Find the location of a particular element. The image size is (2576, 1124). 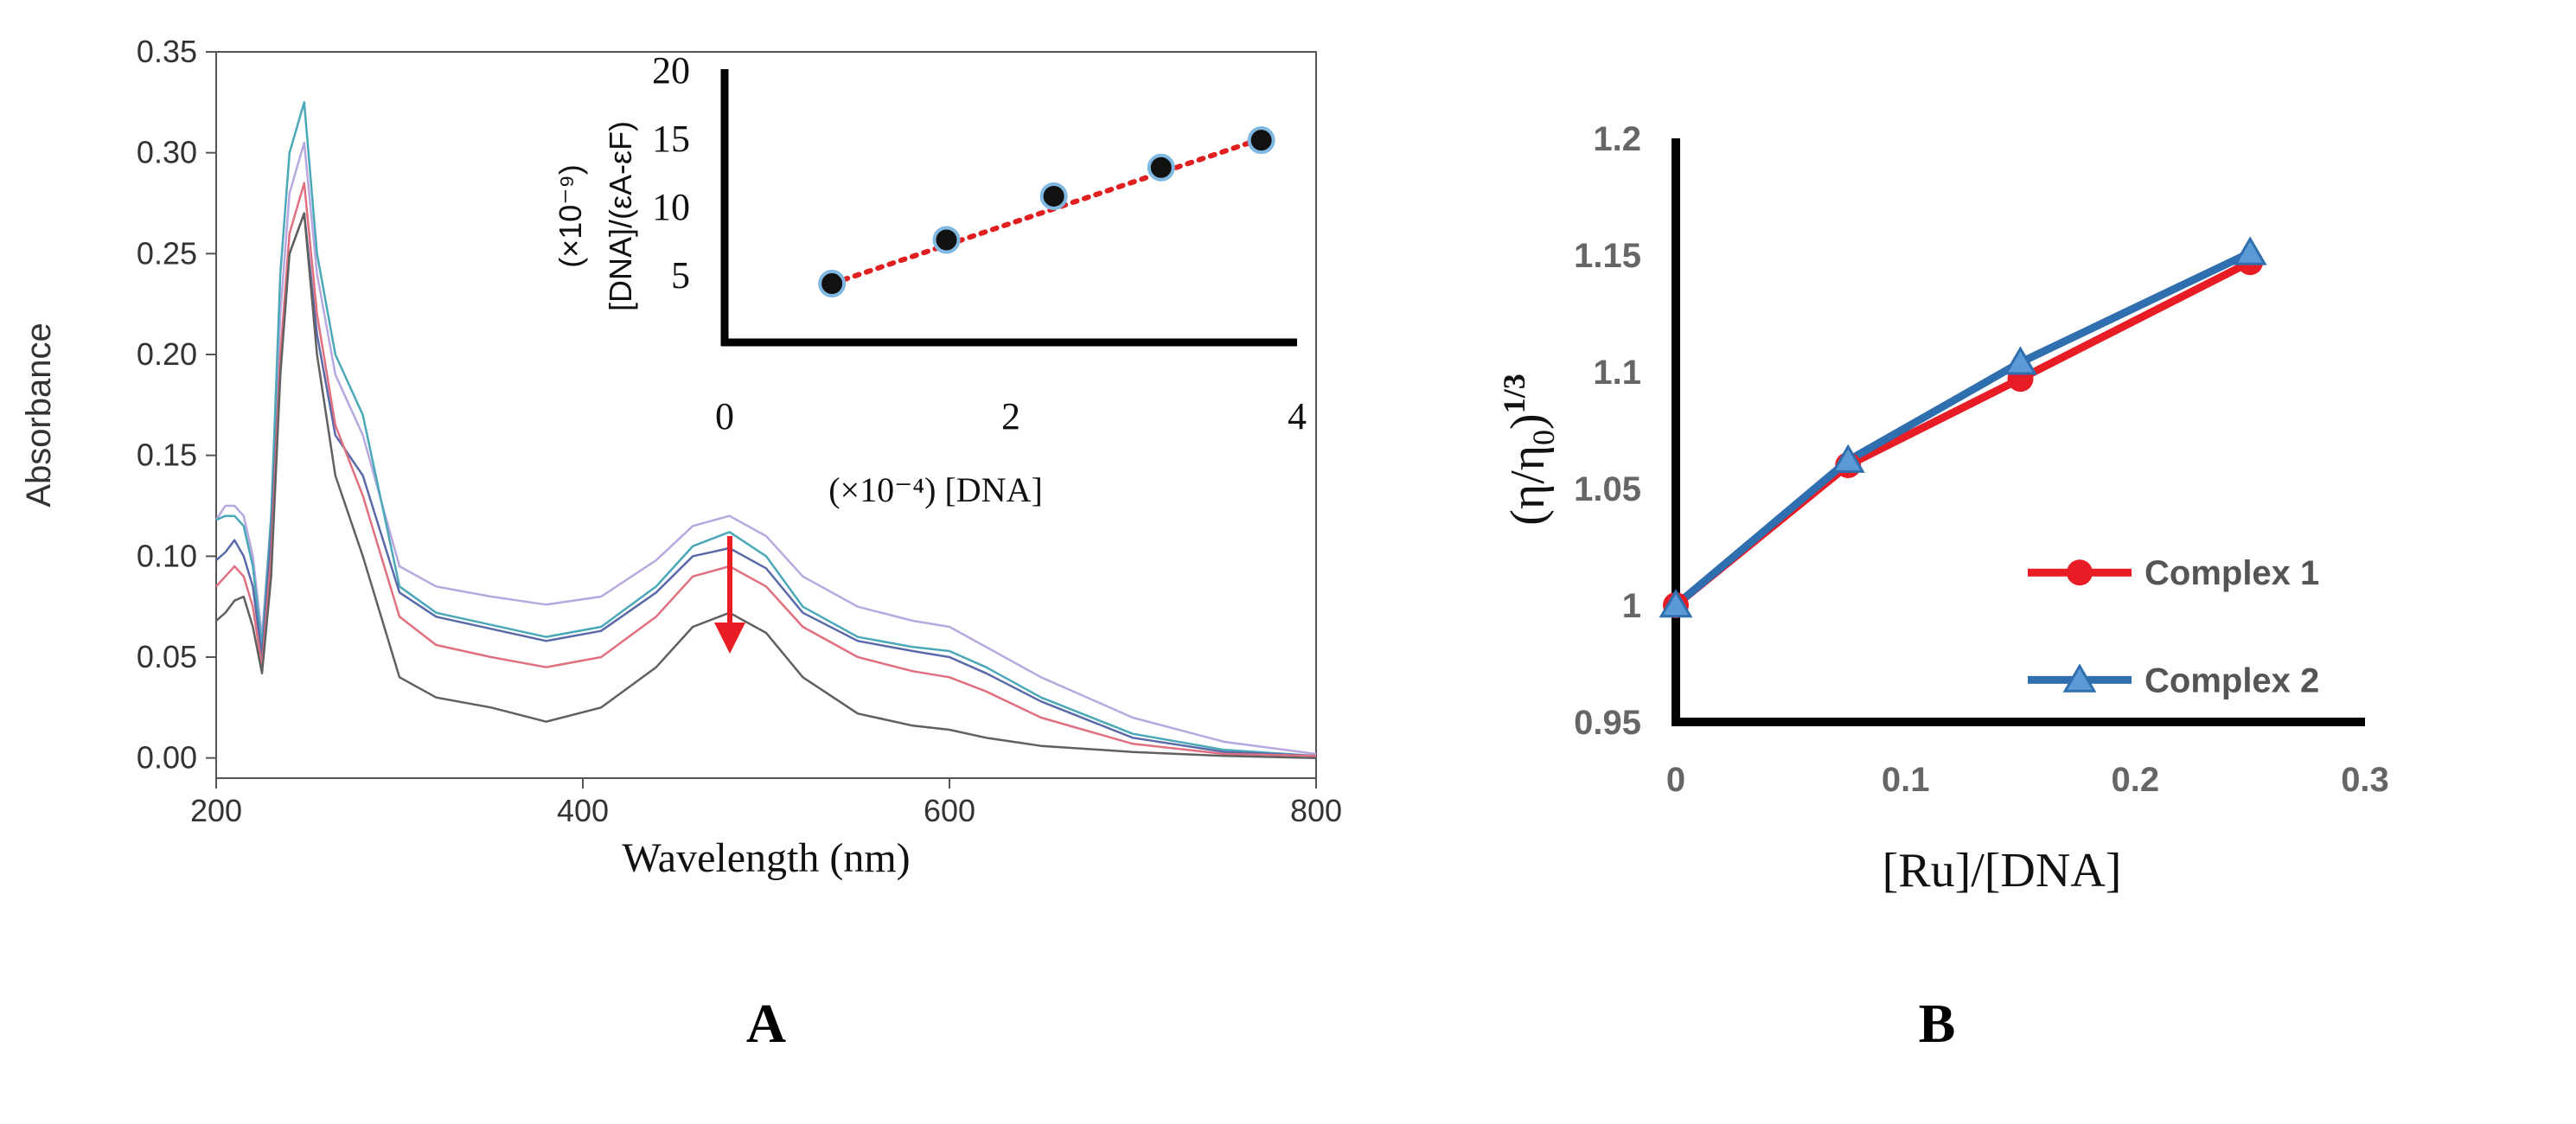

panel-b-xtick-label: 0.2 is located at coordinates (2136, 780).